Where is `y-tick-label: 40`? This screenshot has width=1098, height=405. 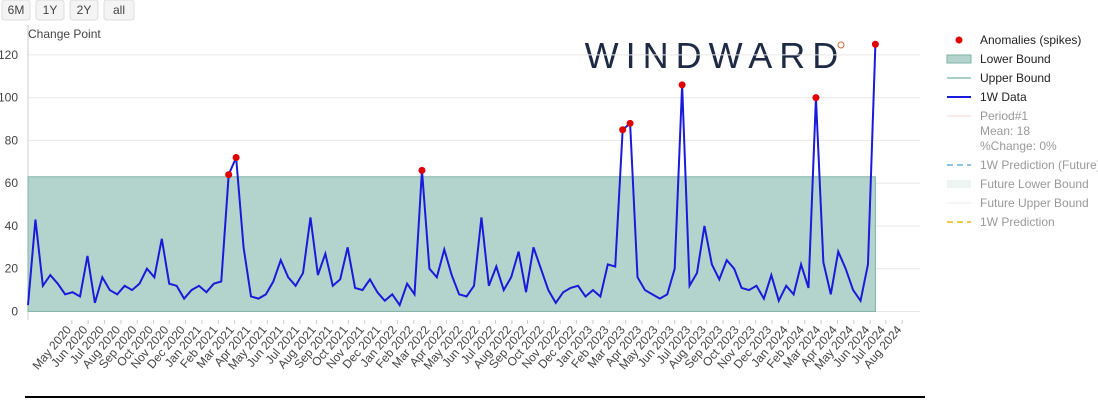 y-tick-label: 40 is located at coordinates (12, 226).